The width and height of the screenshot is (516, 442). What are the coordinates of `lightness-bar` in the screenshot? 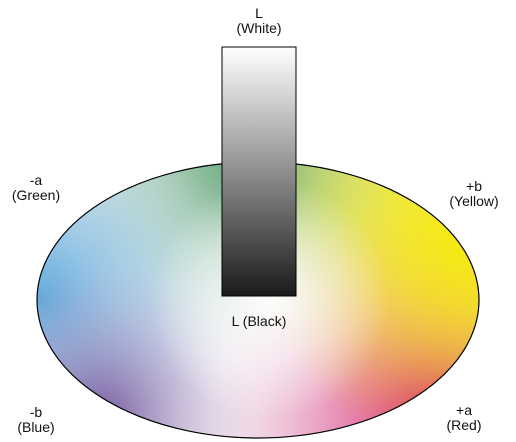 It's located at (259, 171).